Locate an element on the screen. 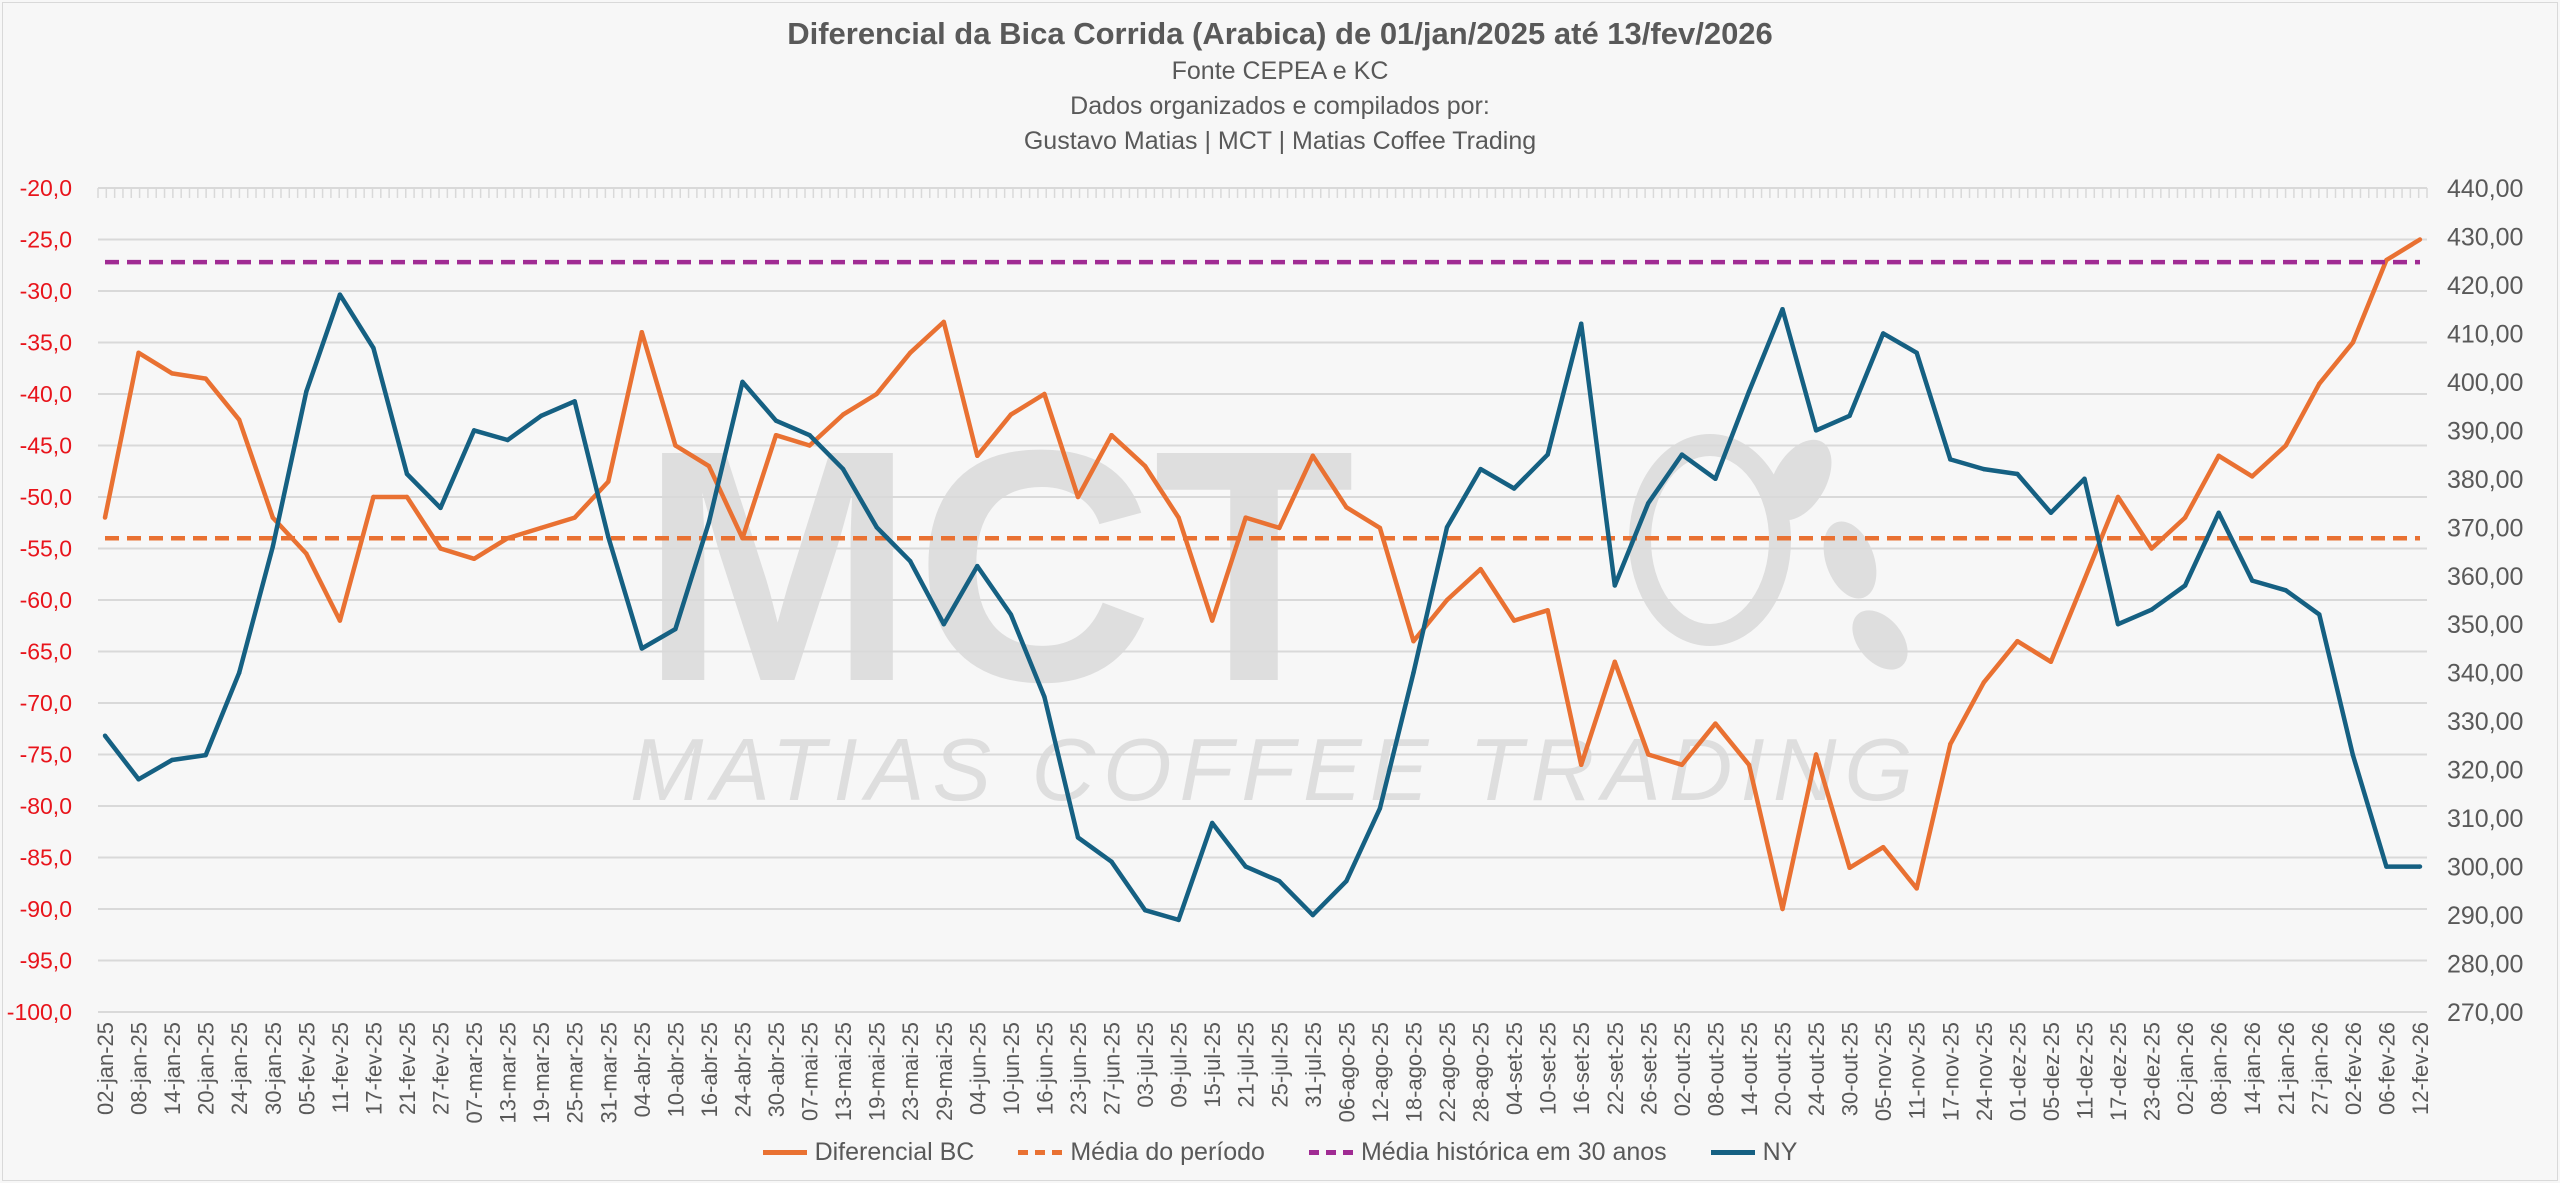 The image size is (2560, 1183). x-axis-tick-label: 03-jul-25 is located at coordinates (1145, 1065).